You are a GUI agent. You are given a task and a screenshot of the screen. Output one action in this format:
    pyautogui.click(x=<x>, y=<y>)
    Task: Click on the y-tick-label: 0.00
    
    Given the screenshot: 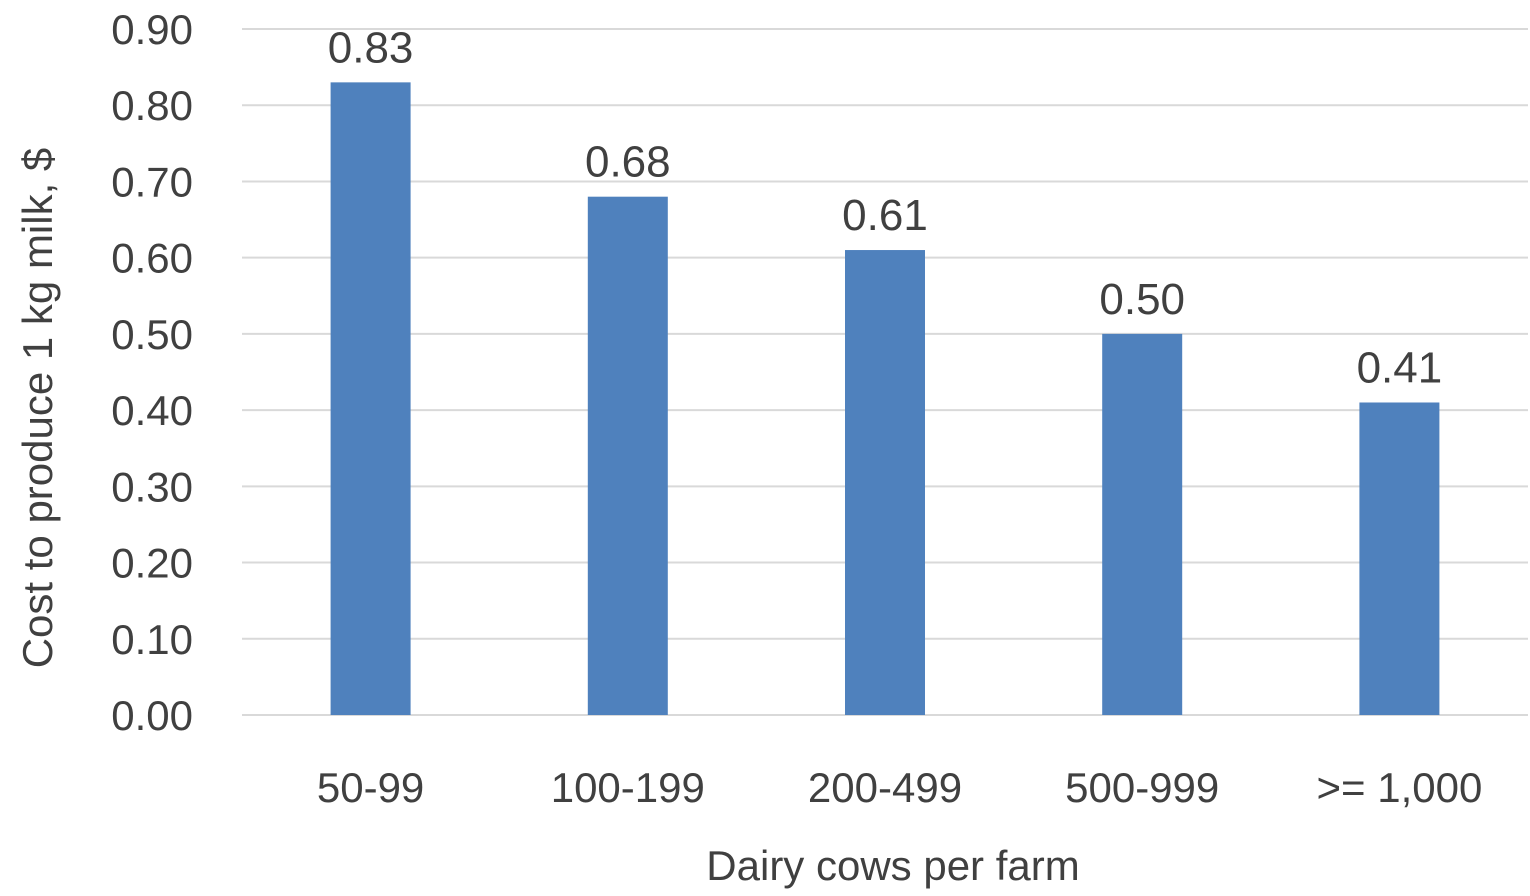 What is the action you would take?
    pyautogui.click(x=152, y=715)
    